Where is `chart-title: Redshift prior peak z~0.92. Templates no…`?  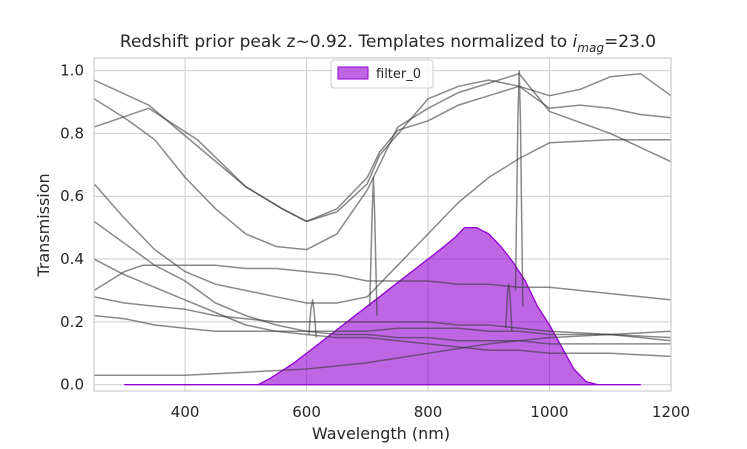
chart-title: Redshift prior peak z~0.92. Templates no… is located at coordinates (388, 43).